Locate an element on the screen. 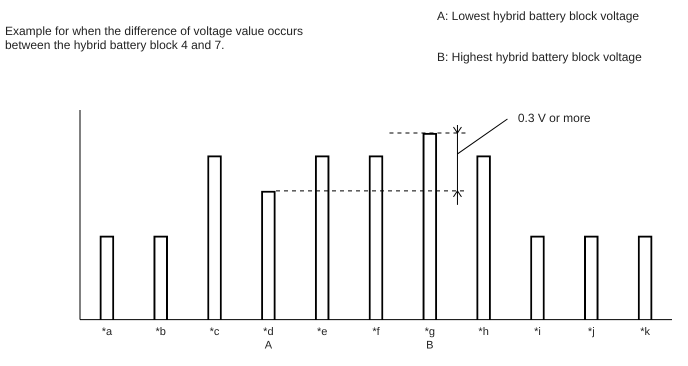 The height and width of the screenshot is (366, 688). text: 0.3 V or more is located at coordinates (554, 117).